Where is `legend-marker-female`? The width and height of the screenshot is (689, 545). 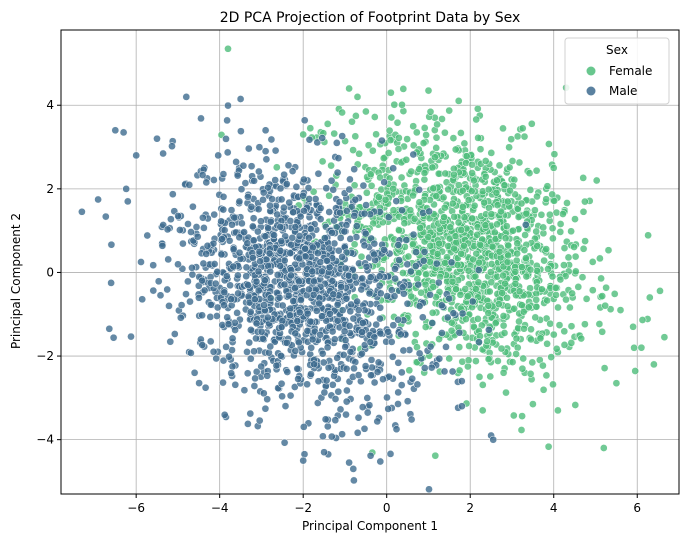
legend-marker-female is located at coordinates (591, 71).